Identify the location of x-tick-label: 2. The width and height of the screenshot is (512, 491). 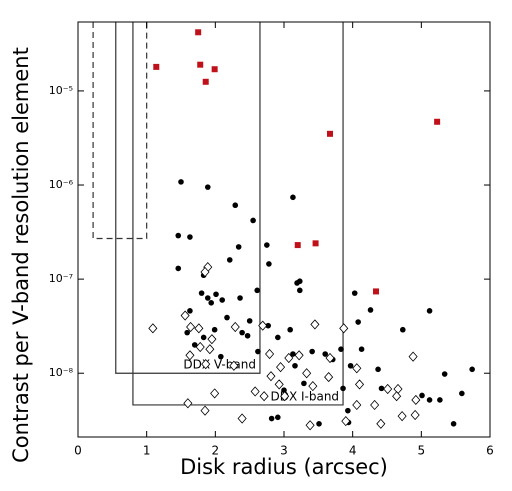
(216, 451).